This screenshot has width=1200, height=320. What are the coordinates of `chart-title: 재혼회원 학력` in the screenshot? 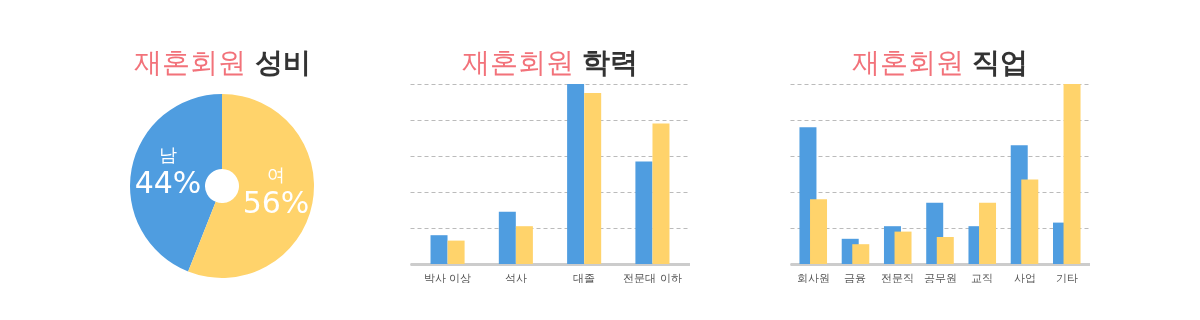 It's located at (550, 62).